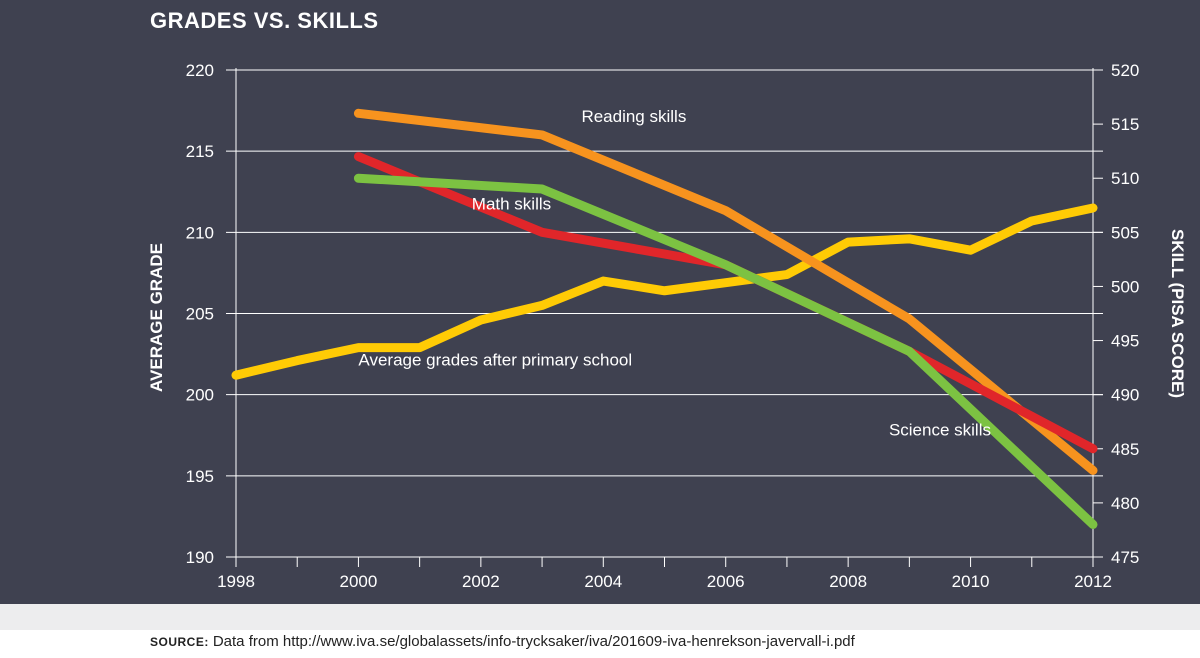 This screenshot has height=658, width=1200. I want to click on x-tick-label: 2010, so click(971, 581).